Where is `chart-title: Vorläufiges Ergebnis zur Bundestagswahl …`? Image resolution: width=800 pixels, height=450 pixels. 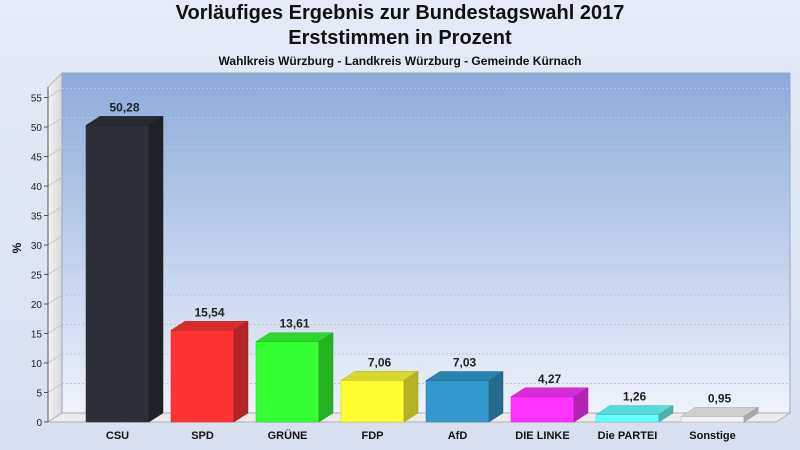
chart-title: Vorläufiges Ergebnis zur Bundestagswahl … is located at coordinates (400, 13).